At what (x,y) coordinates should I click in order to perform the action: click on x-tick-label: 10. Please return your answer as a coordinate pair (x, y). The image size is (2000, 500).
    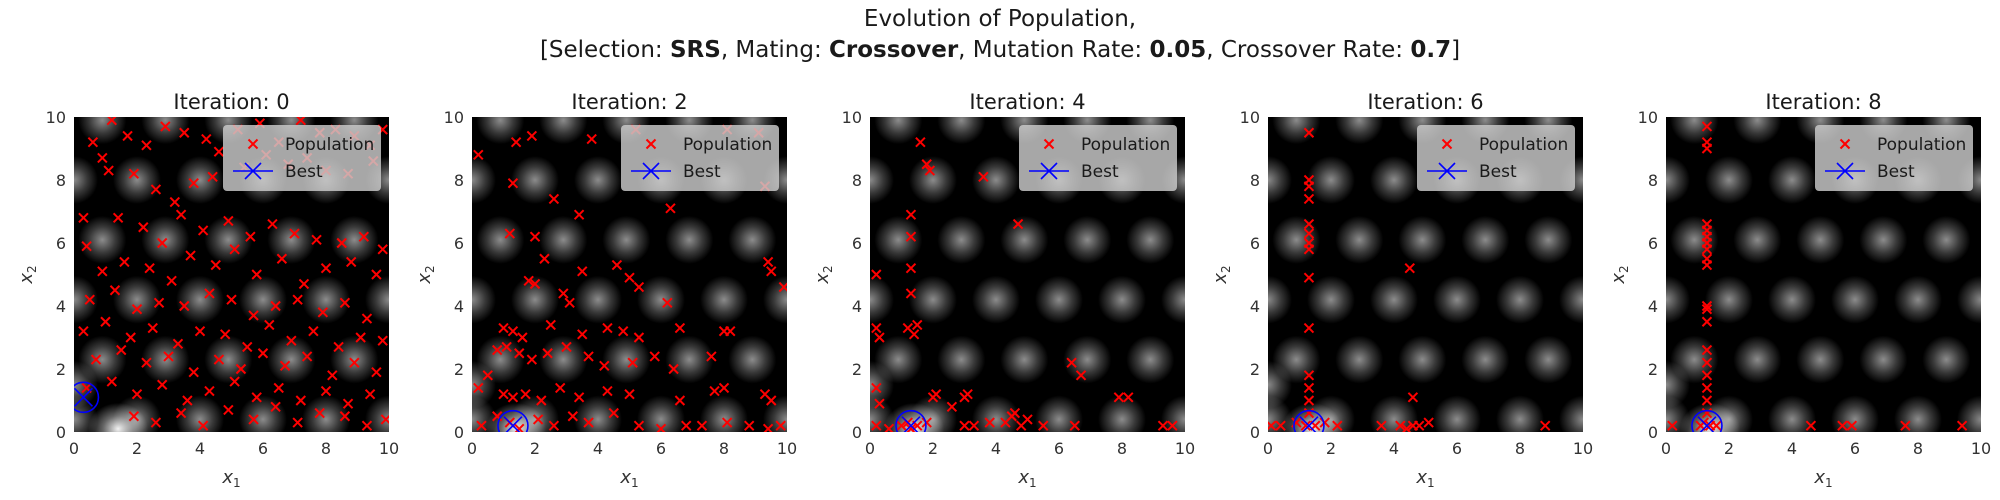
    Looking at the image, I should click on (787, 448).